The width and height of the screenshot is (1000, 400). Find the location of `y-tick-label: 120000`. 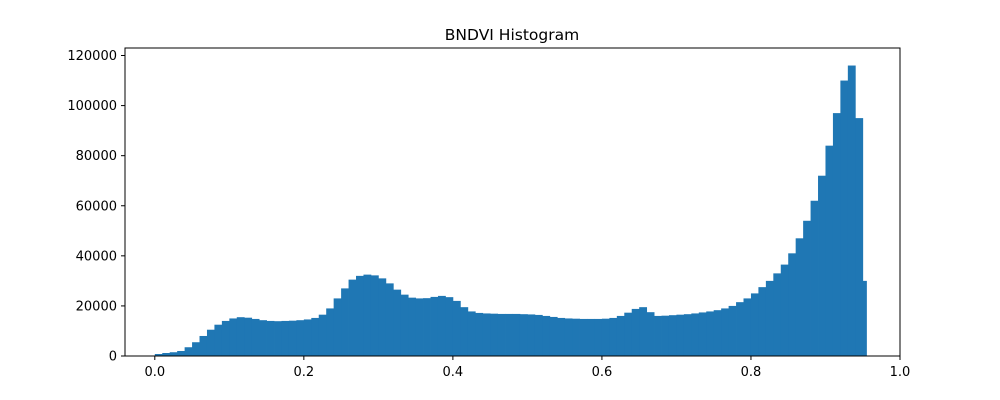

y-tick-label: 120000 is located at coordinates (92, 56).